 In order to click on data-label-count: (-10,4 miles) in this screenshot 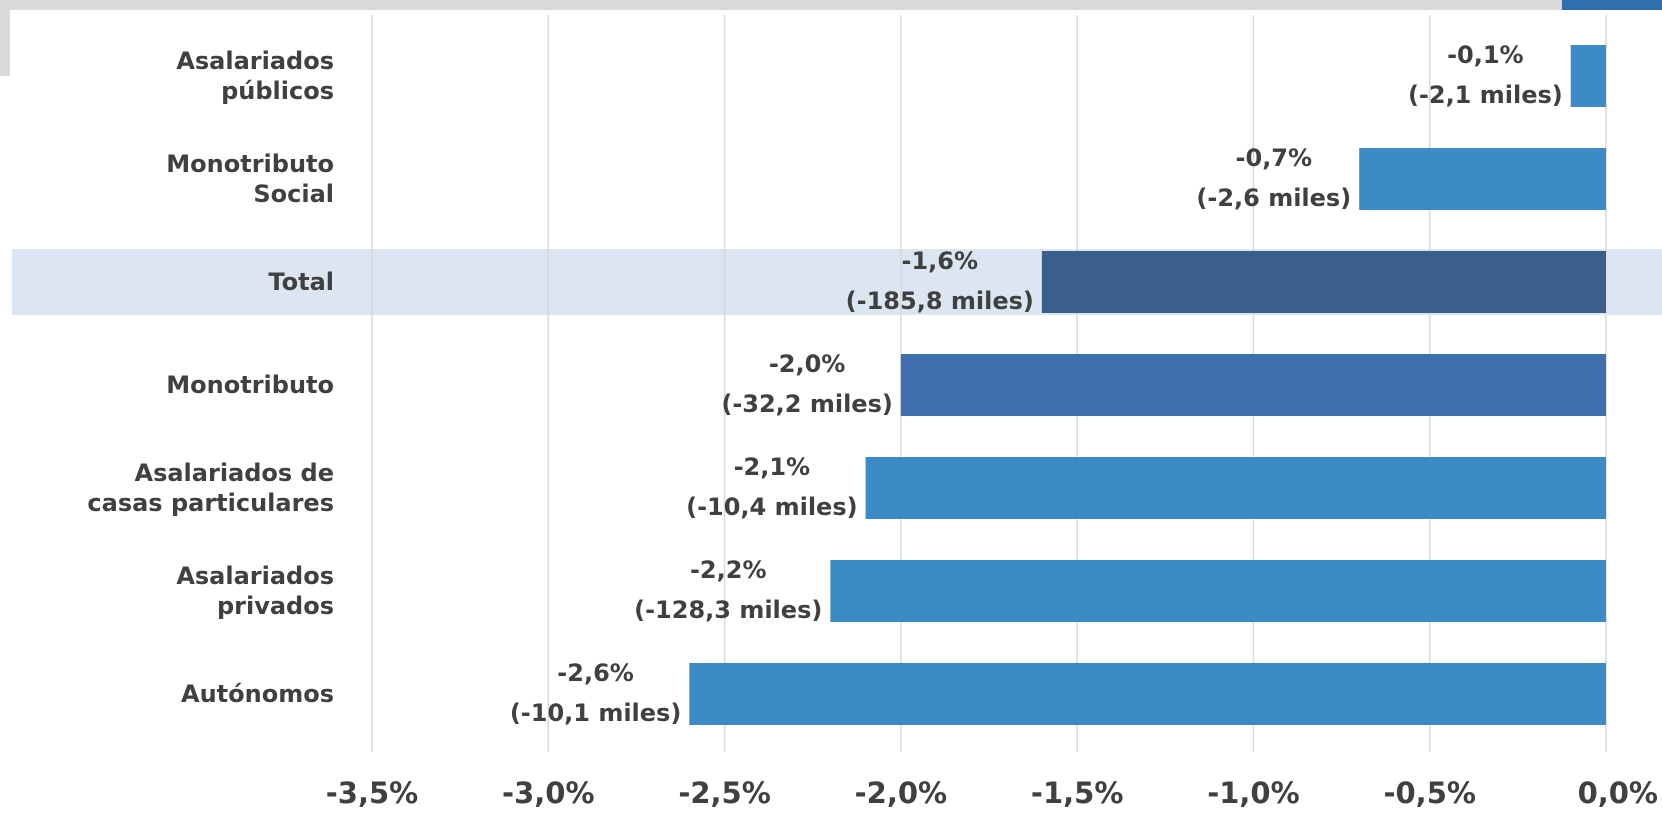, I will do `click(772, 507)`.